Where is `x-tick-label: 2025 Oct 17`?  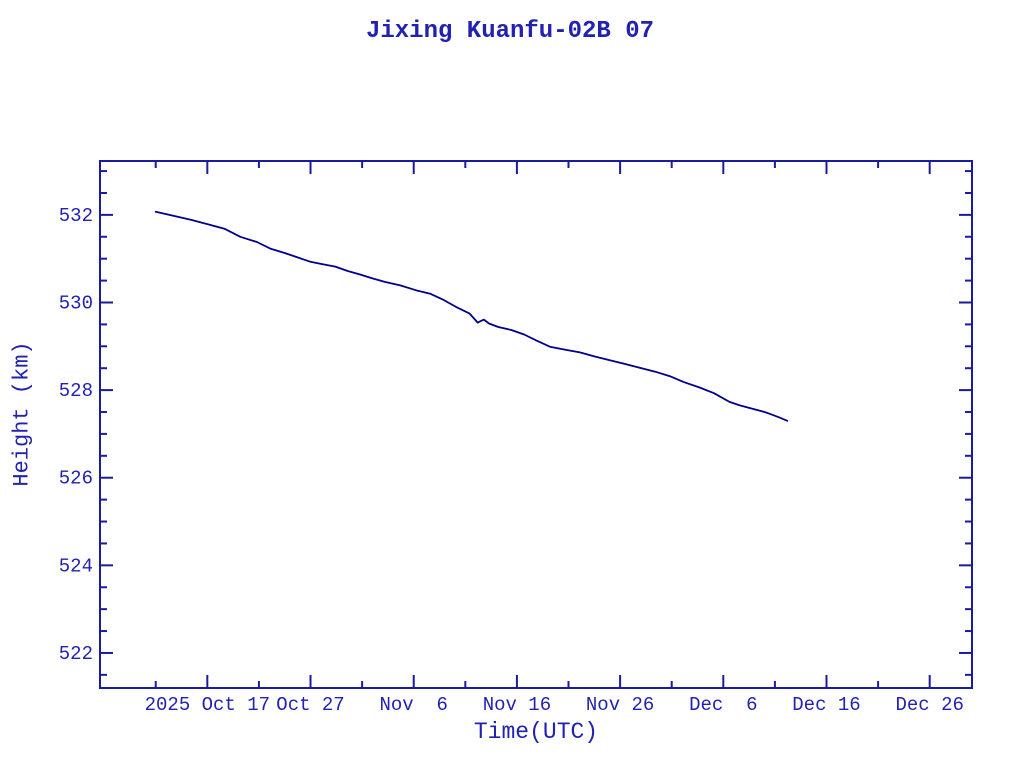 x-tick-label: 2025 Oct 17 is located at coordinates (207, 705).